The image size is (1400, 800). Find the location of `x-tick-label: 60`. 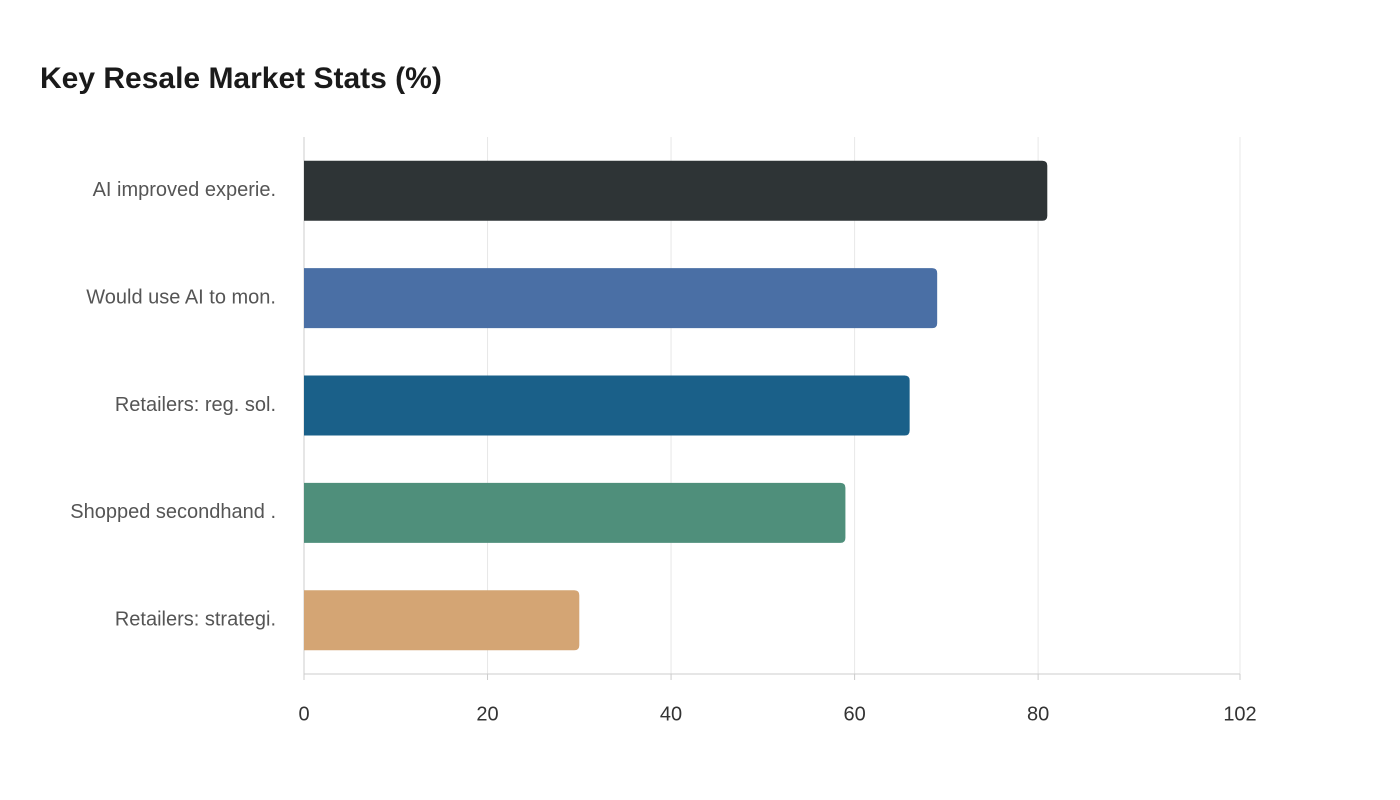

x-tick-label: 60 is located at coordinates (854, 714).